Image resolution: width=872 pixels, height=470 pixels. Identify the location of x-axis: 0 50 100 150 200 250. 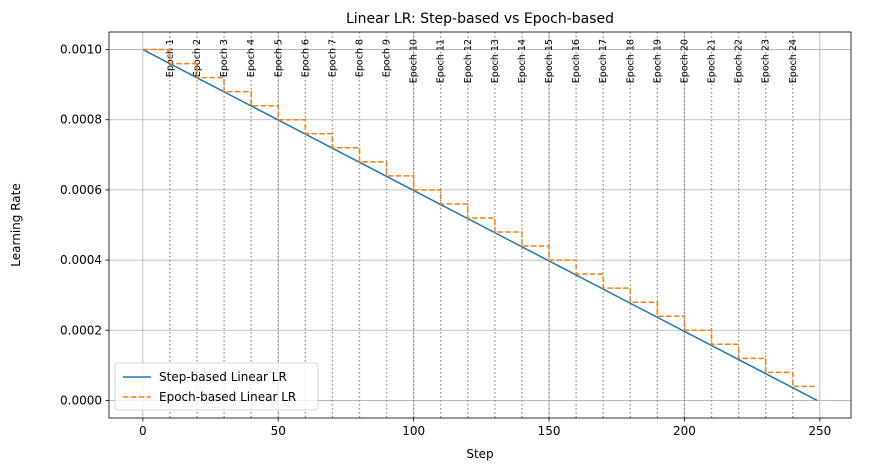
(485, 428).